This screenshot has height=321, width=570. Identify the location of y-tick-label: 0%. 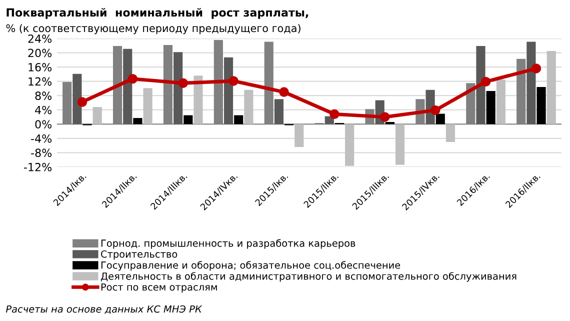
(43, 124).